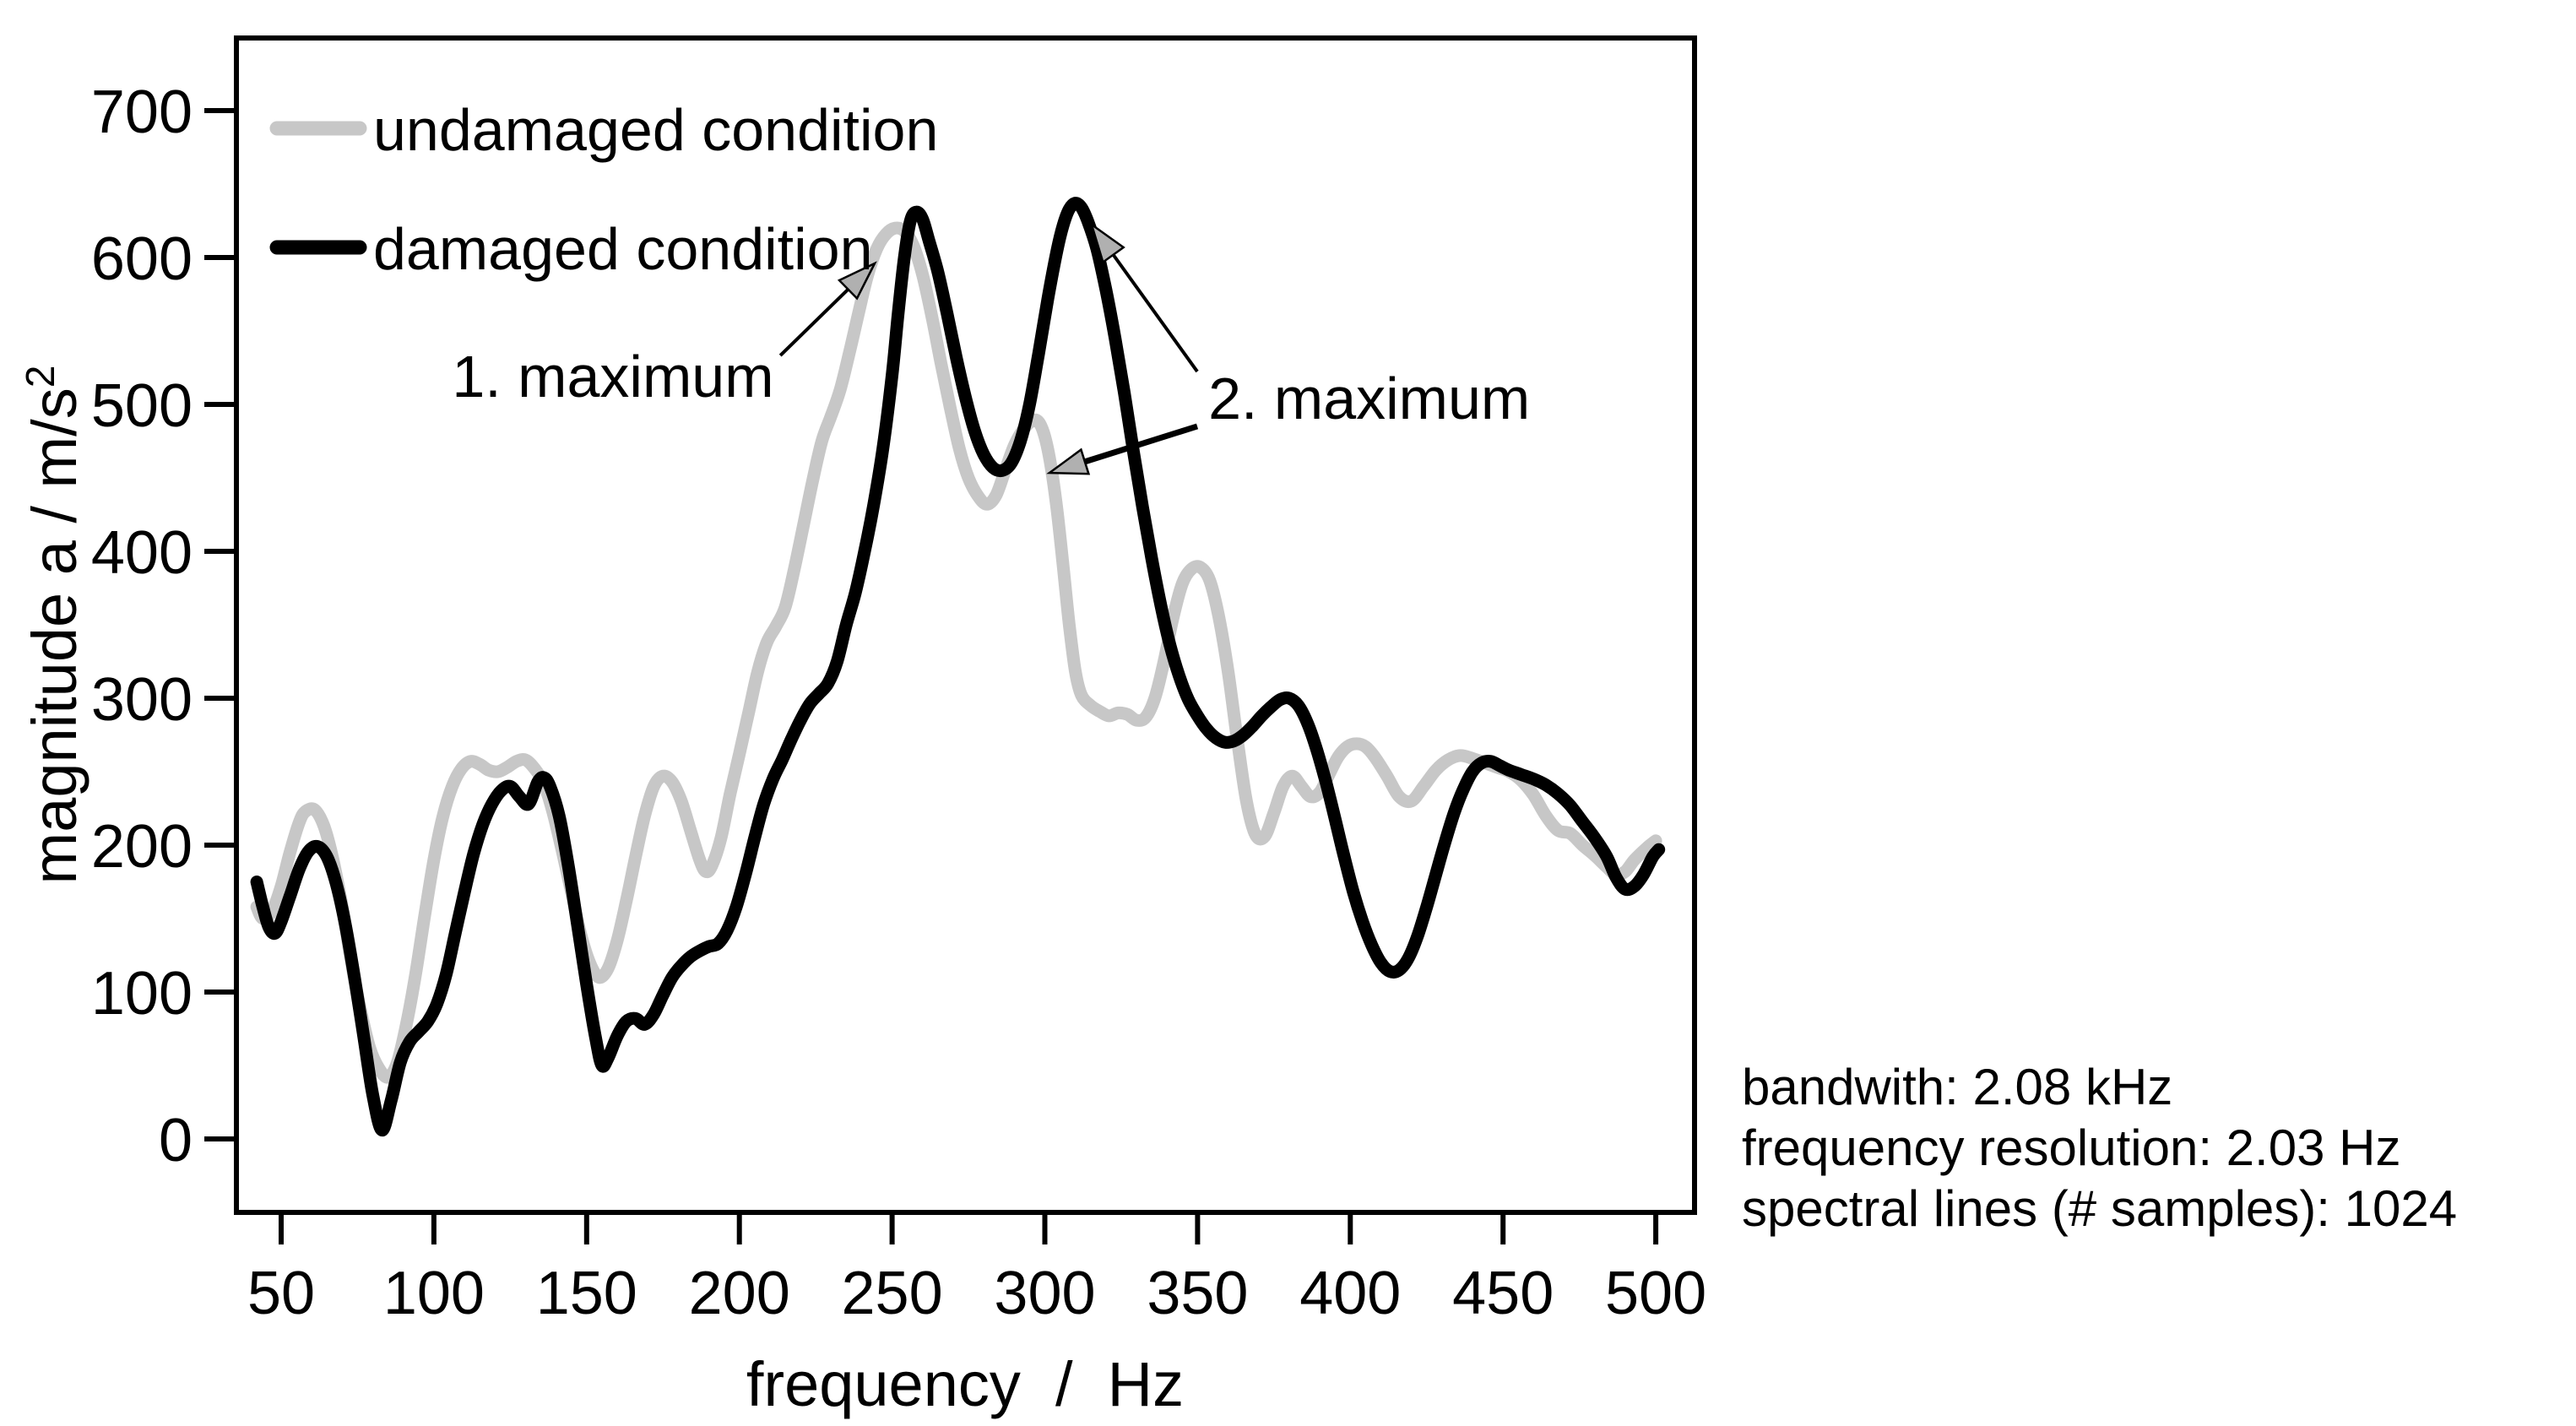  What do you see at coordinates (740, 1293) in the screenshot?
I see `x-tick-label: 200` at bounding box center [740, 1293].